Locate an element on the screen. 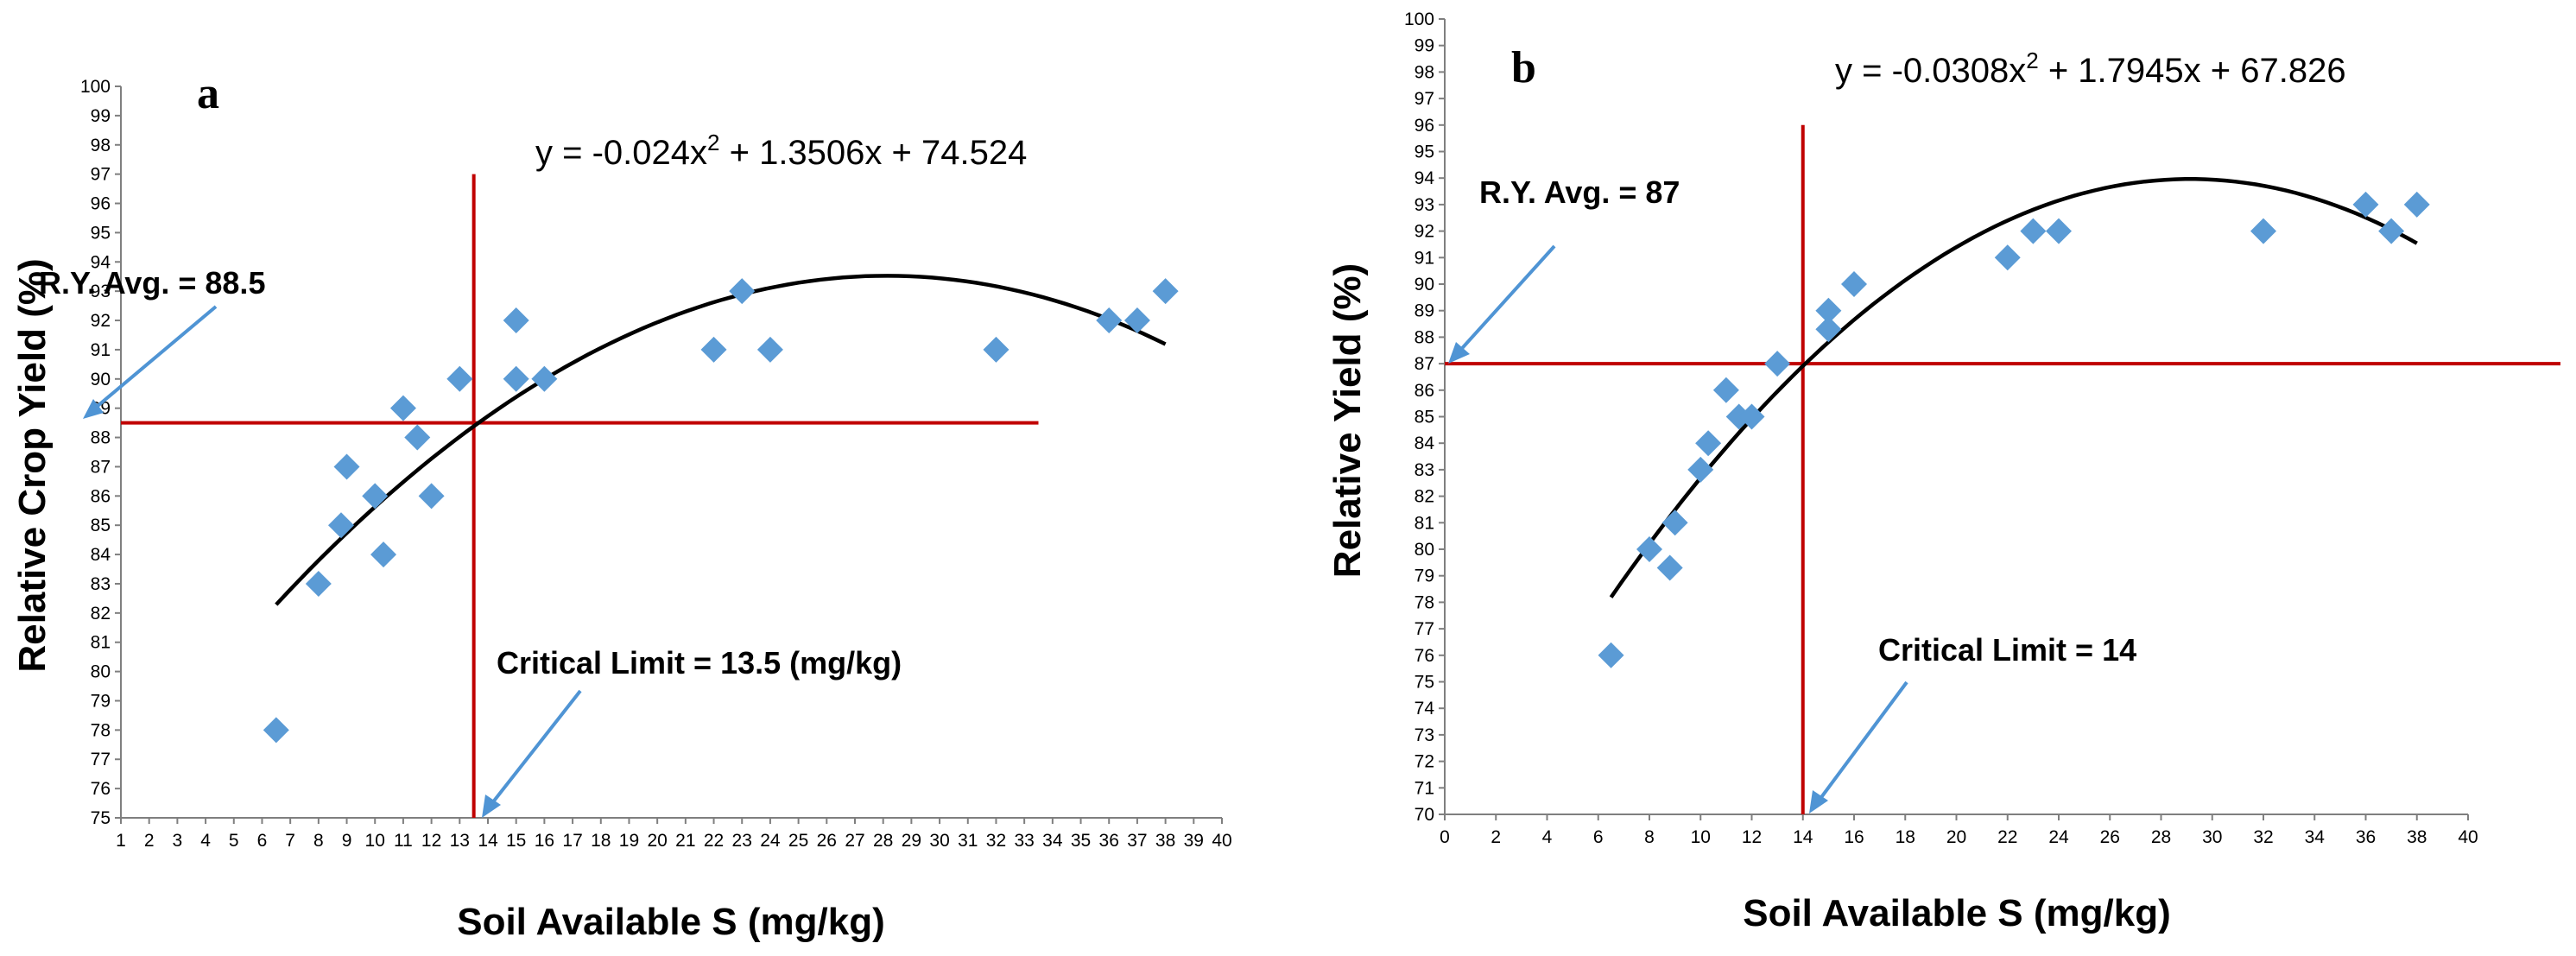 The width and height of the screenshot is (2576, 956). x-tick-label: 10 is located at coordinates (1701, 837).